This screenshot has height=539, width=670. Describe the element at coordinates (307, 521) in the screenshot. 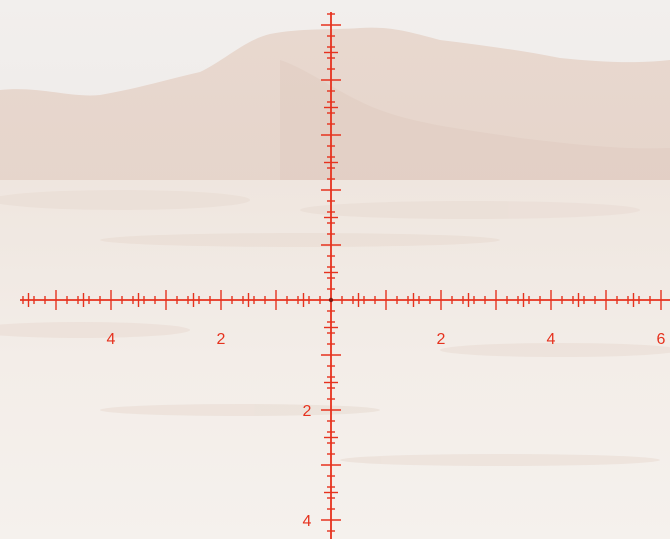

I see `vertical-reticle-number: 4` at that location.